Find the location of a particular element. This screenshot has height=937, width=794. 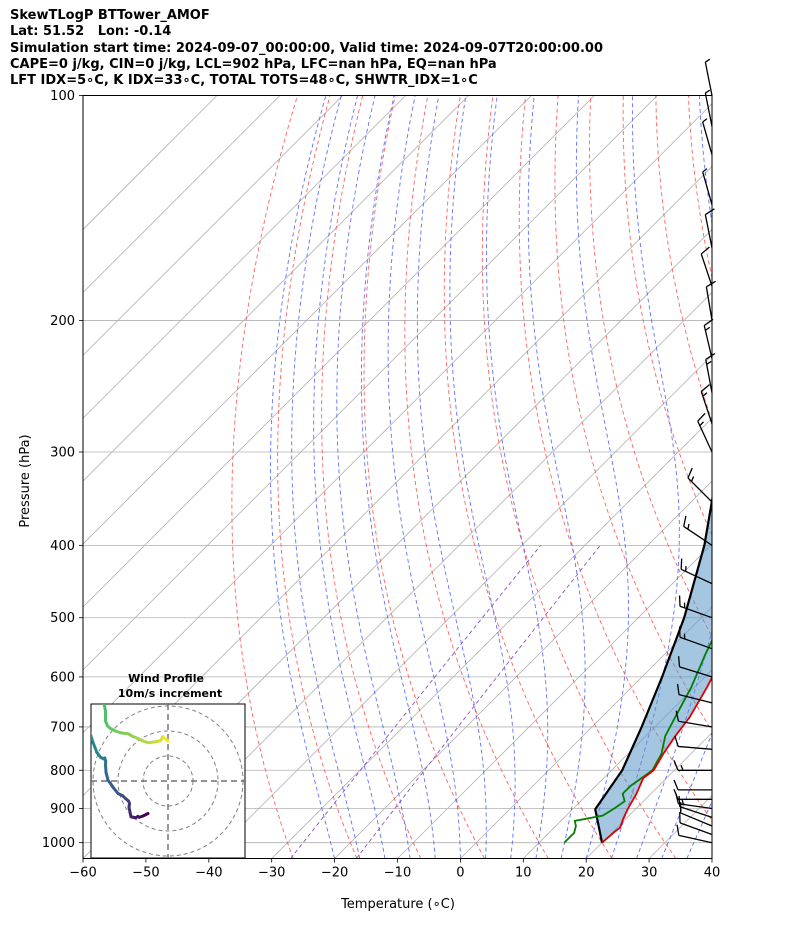

x-tick-label: −50 is located at coordinates (145, 873).